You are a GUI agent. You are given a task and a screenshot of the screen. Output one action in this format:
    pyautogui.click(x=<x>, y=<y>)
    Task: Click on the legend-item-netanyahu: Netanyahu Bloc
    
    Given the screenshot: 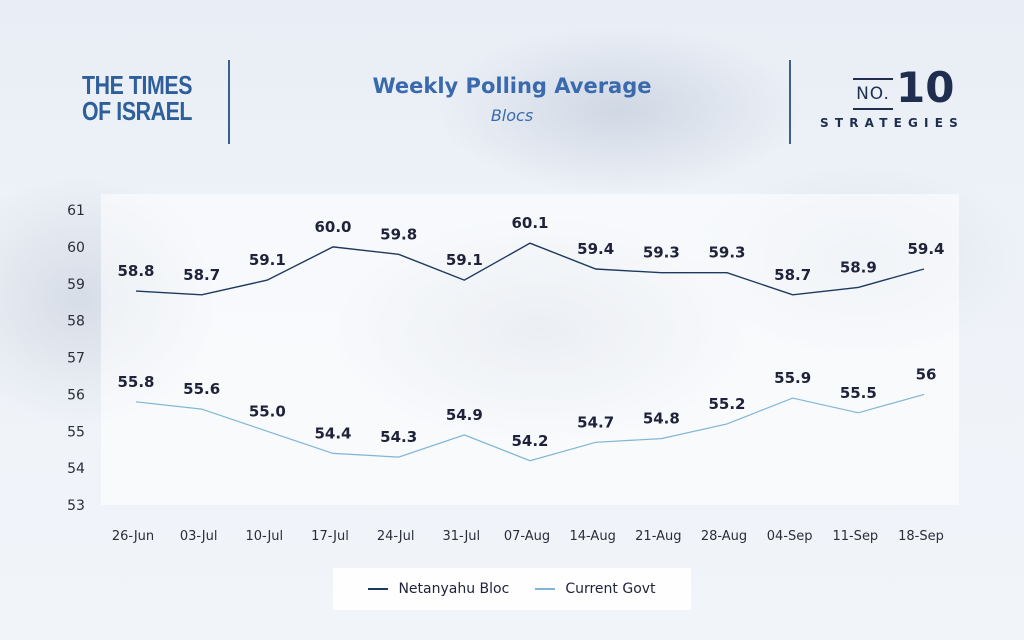 What is the action you would take?
    pyautogui.click(x=438, y=589)
    